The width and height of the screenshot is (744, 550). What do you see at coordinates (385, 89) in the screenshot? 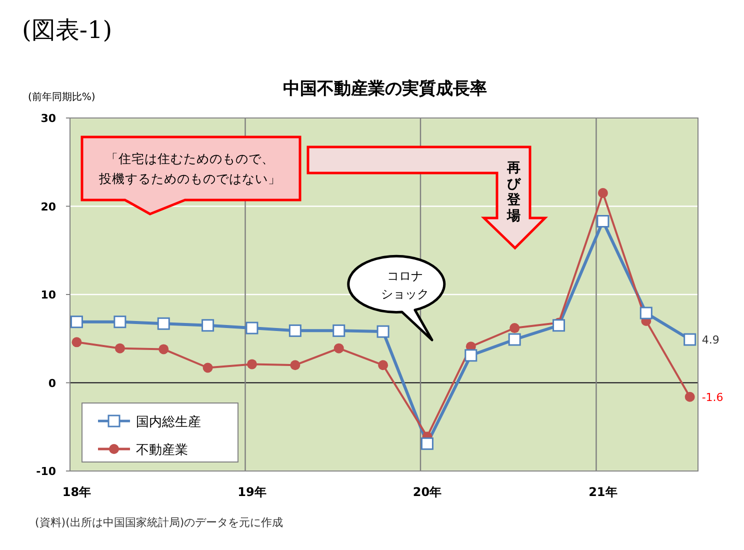
I see `chart-title: 中国不動産業の実質成長率` at bounding box center [385, 89].